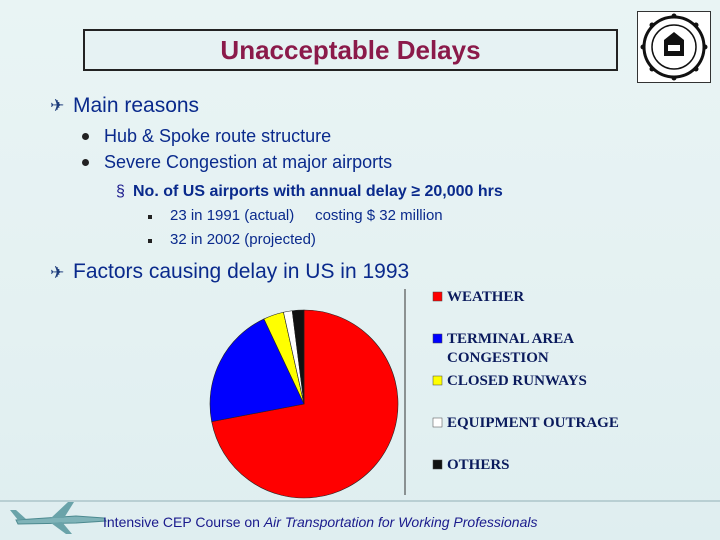  What do you see at coordinates (243, 239) in the screenshot?
I see `sub-item: 32 in 2002 (projected)` at bounding box center [243, 239].